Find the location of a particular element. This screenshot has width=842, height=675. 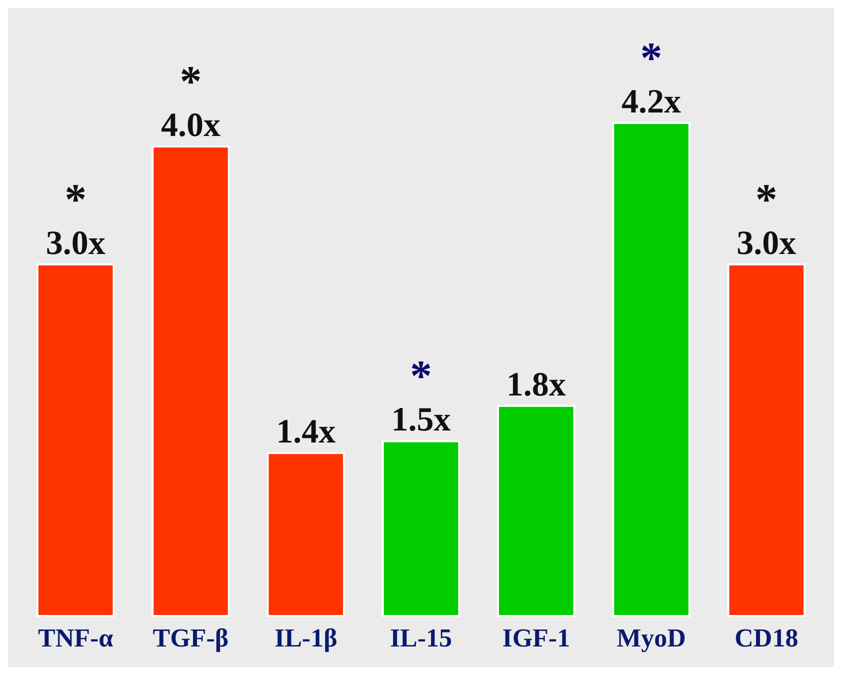

x-tick-label: TNF-α is located at coordinates (76, 638).